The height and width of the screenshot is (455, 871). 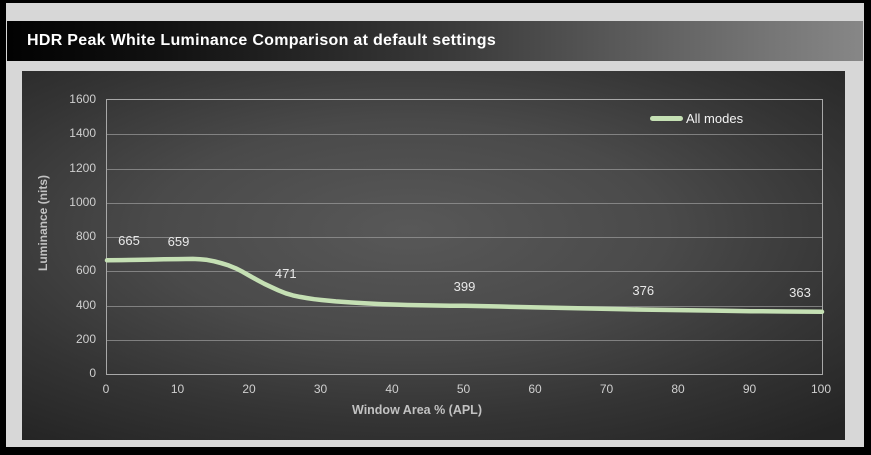 I want to click on x-axis-title: Window Area % (APL), so click(x=417, y=410).